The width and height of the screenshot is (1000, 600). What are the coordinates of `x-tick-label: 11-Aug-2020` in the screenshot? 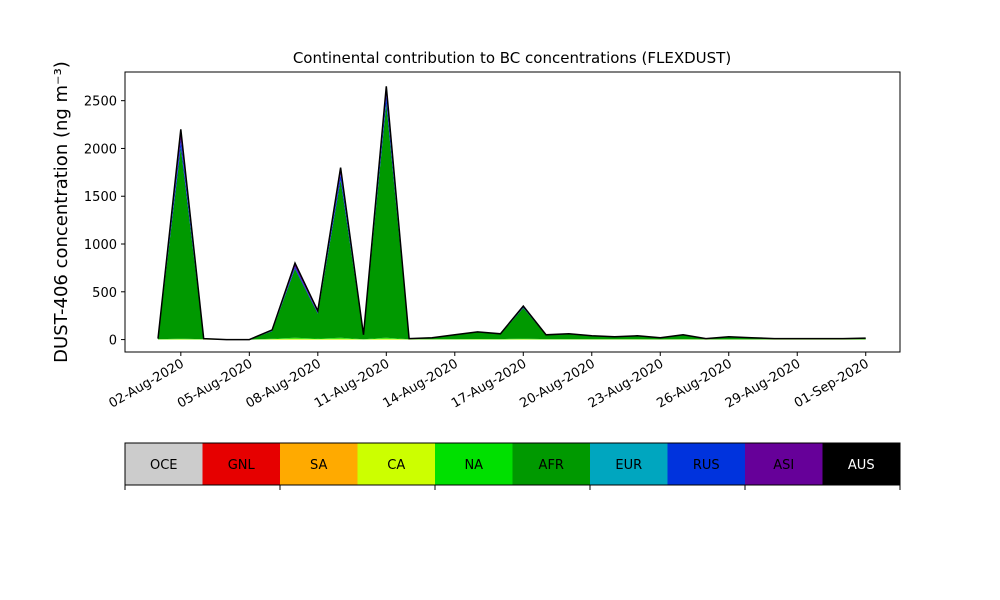 It's located at (352, 383).